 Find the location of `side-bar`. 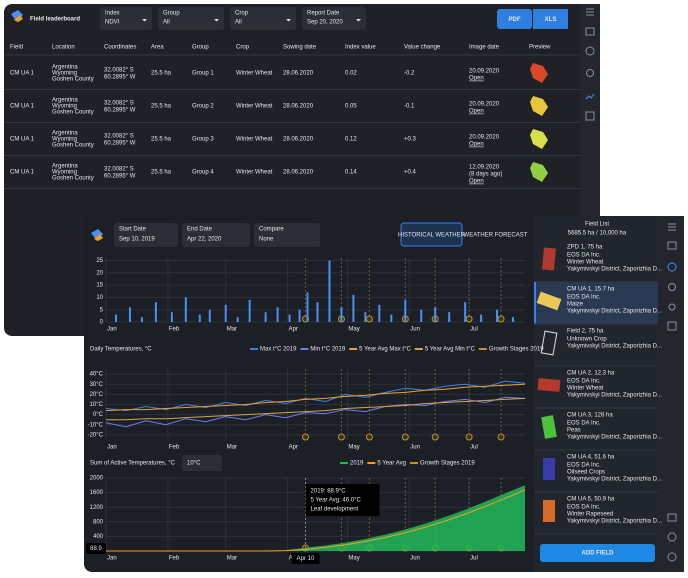

side-bar is located at coordinates (672, 394).